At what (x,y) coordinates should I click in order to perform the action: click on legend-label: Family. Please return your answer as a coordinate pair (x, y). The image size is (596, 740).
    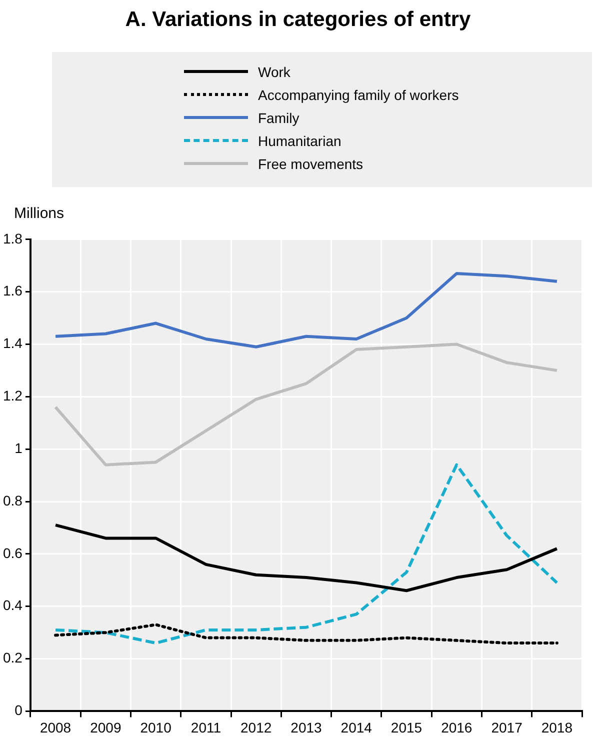
    Looking at the image, I should click on (279, 118).